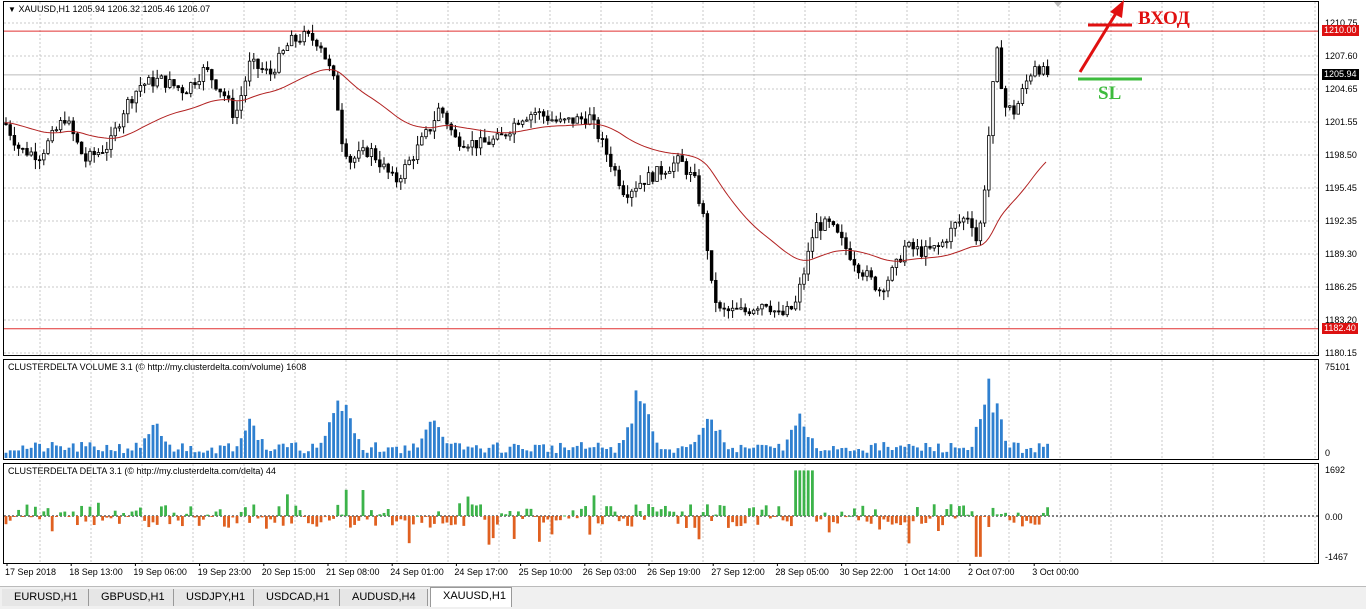 The width and height of the screenshot is (1366, 609). Describe the element at coordinates (927, 572) in the screenshot. I see `time-axis-label: 1 Oct 14:00` at that location.